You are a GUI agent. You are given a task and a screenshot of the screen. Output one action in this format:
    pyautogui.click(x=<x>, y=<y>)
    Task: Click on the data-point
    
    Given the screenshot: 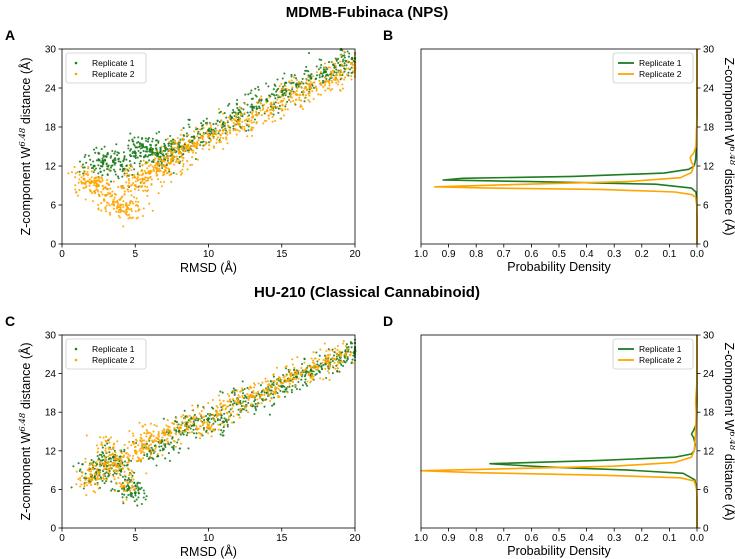 What is the action you would take?
    pyautogui.click(x=194, y=418)
    